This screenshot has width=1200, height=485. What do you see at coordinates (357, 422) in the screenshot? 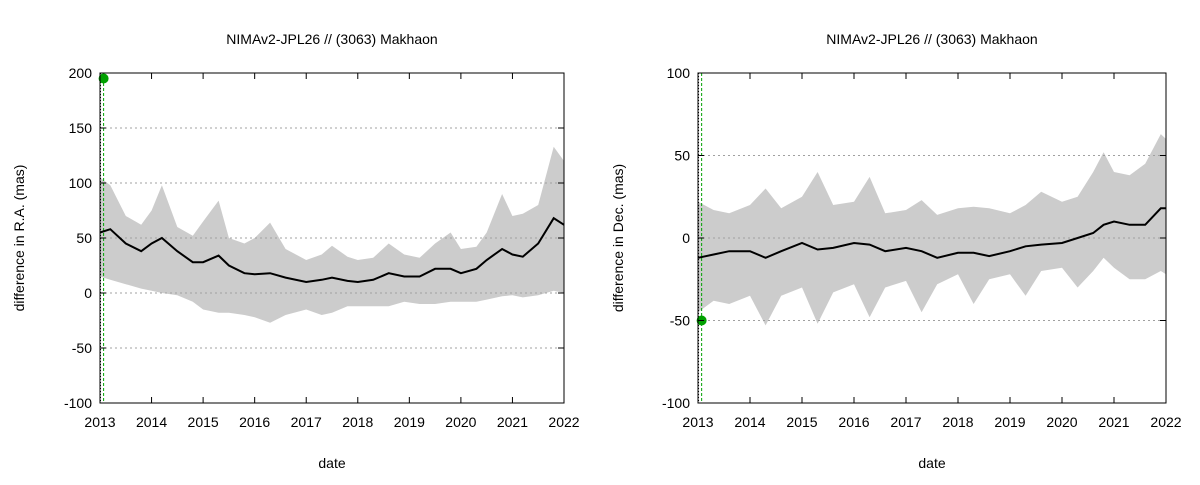
I see `ra-x-tick-label-5: 2018` at bounding box center [357, 422].